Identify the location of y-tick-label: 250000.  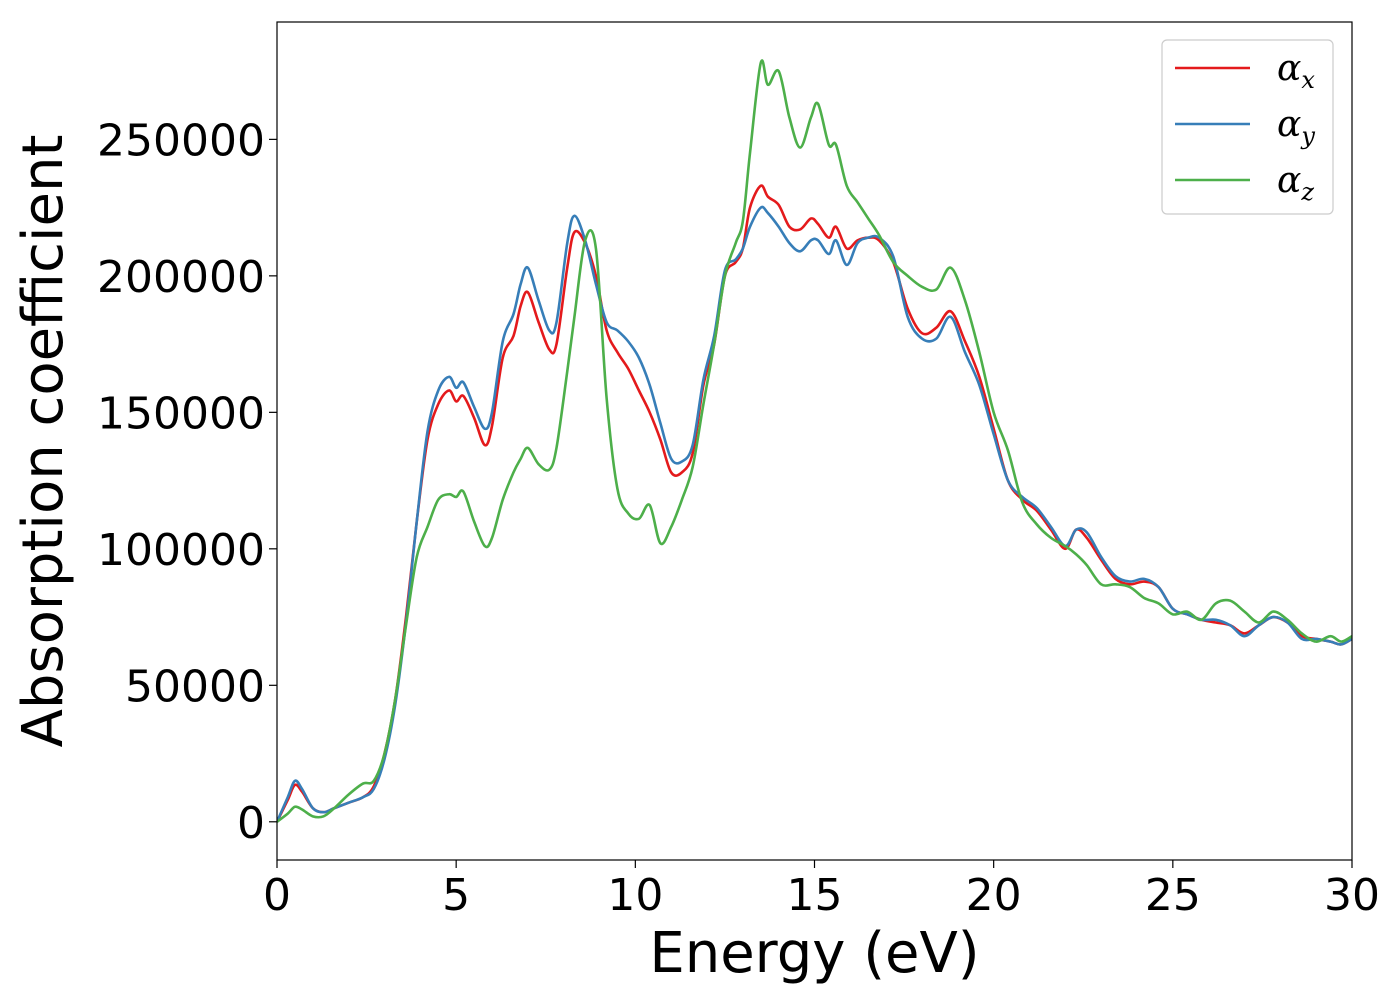
(181, 140).